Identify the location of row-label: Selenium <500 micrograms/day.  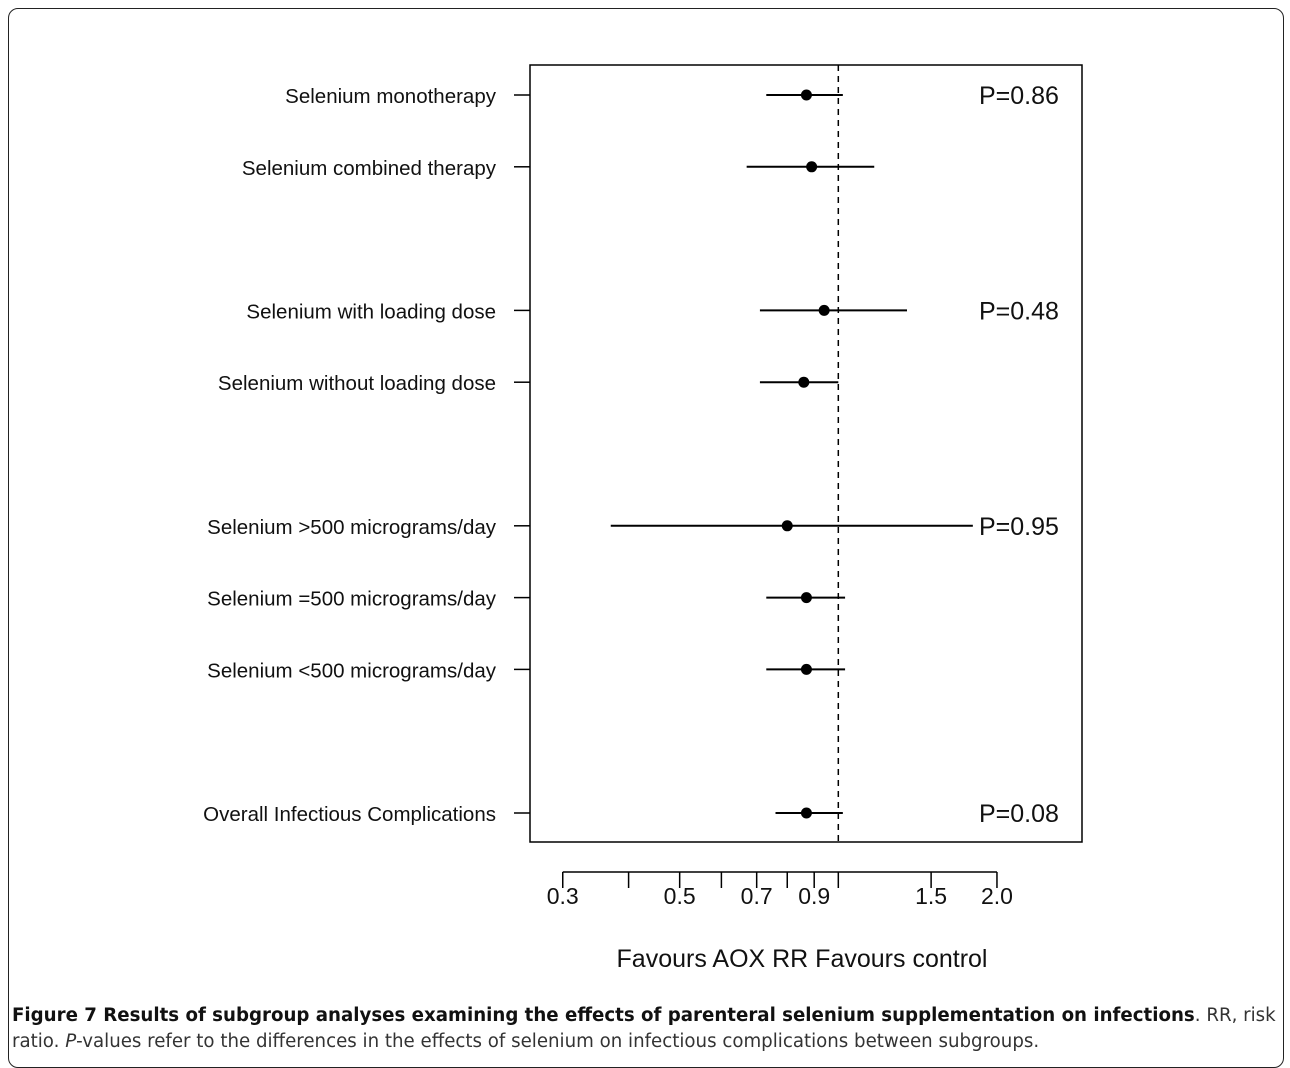
(352, 670).